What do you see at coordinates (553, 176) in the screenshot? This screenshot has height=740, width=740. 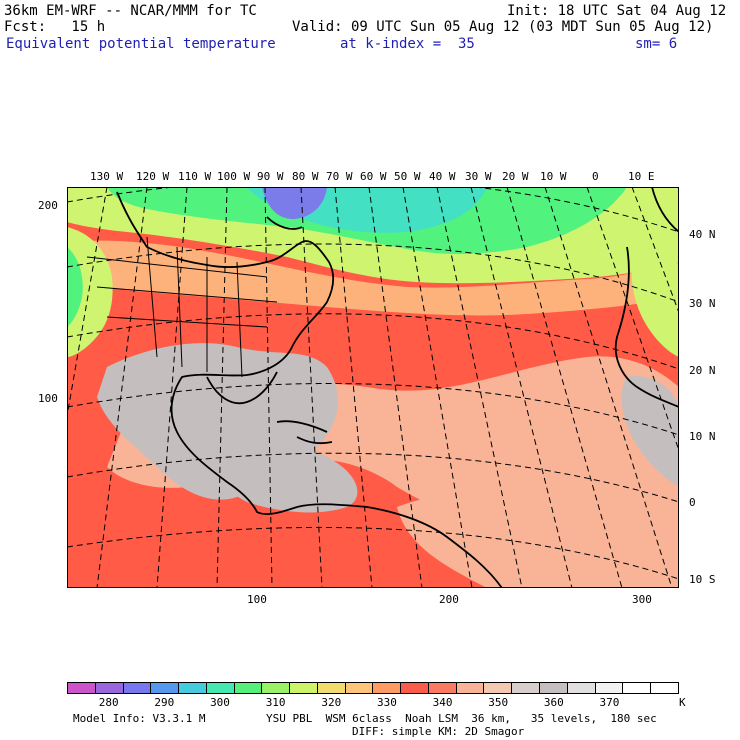 I see `lon-label-10w: 10 W` at bounding box center [553, 176].